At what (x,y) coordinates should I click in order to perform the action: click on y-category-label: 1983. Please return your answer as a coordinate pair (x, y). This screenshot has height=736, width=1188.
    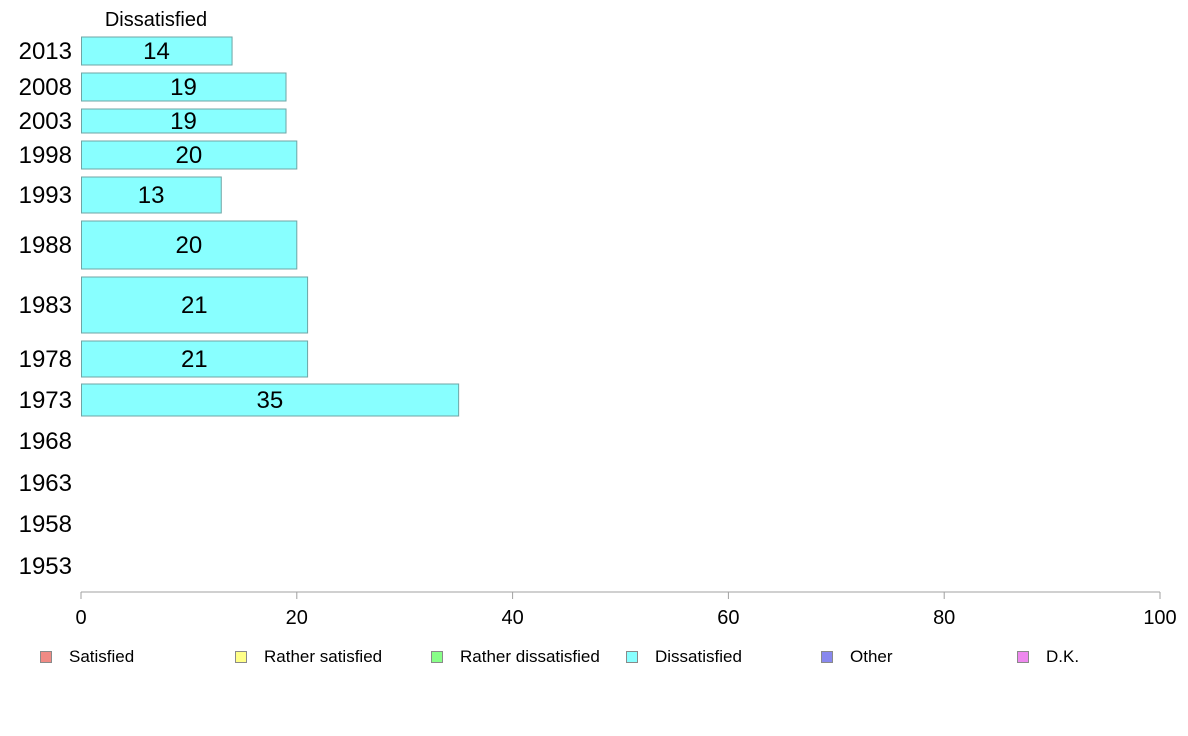
    Looking at the image, I should click on (45, 305).